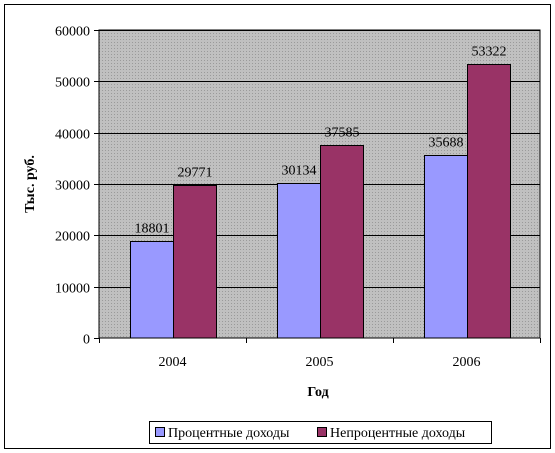 The image size is (555, 453). I want to click on x-axis-ticks: 2004 2005 2006, so click(320, 354).